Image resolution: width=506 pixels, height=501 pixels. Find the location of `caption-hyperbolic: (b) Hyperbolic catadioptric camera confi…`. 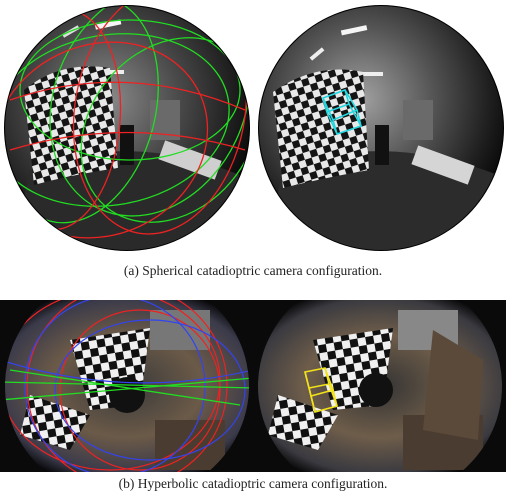

caption-hyperbolic: (b) Hyperbolic catadioptric camera confi… is located at coordinates (253, 484).